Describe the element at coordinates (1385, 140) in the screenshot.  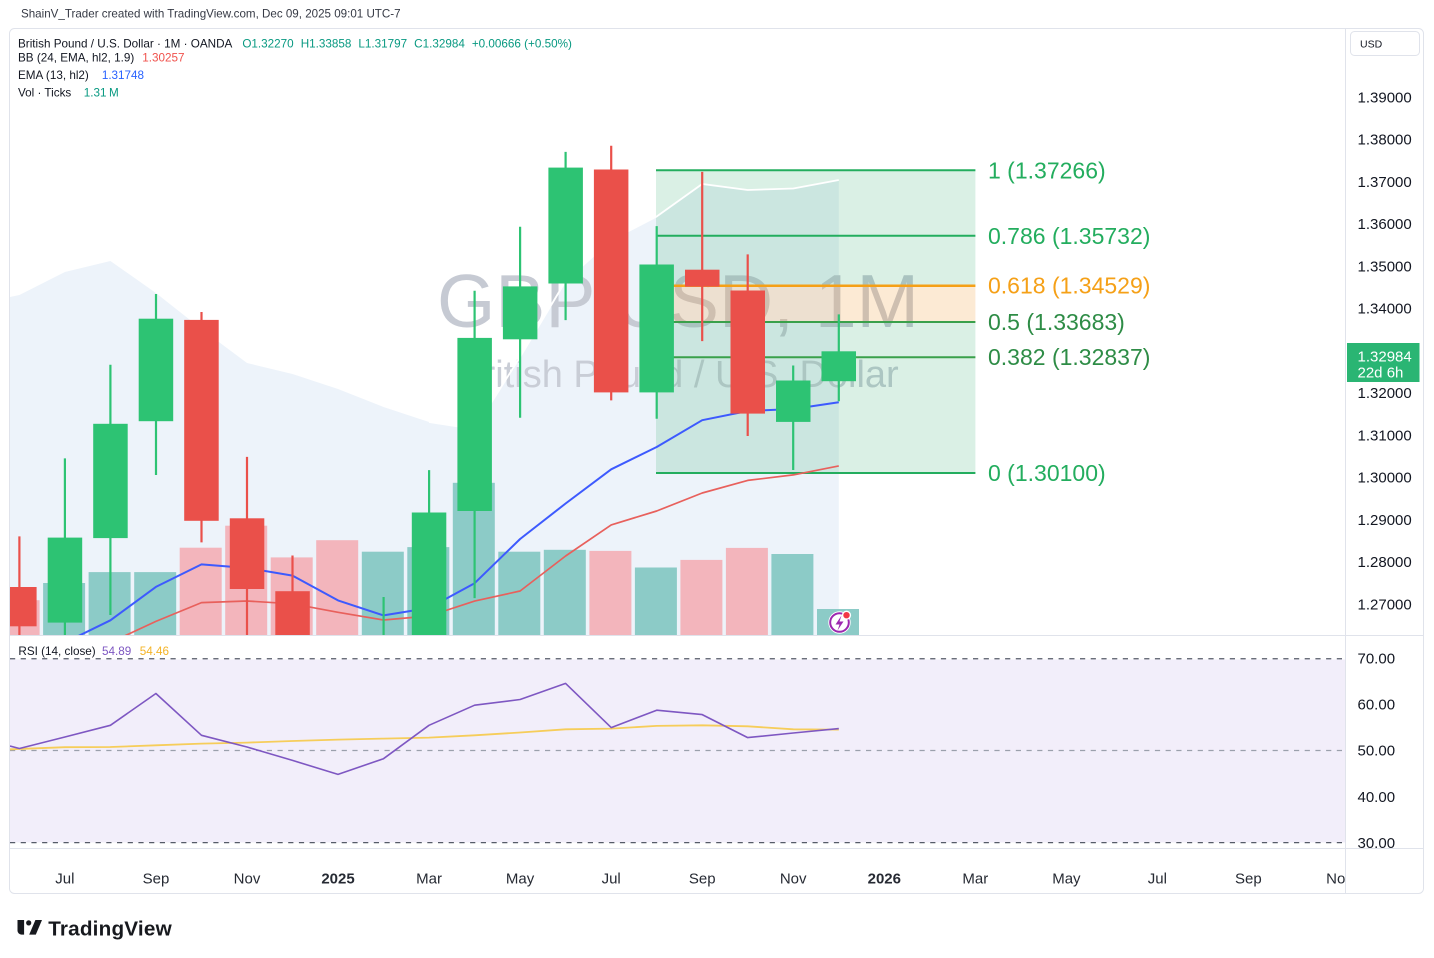
I see `svg-text: 1.38000` at that location.